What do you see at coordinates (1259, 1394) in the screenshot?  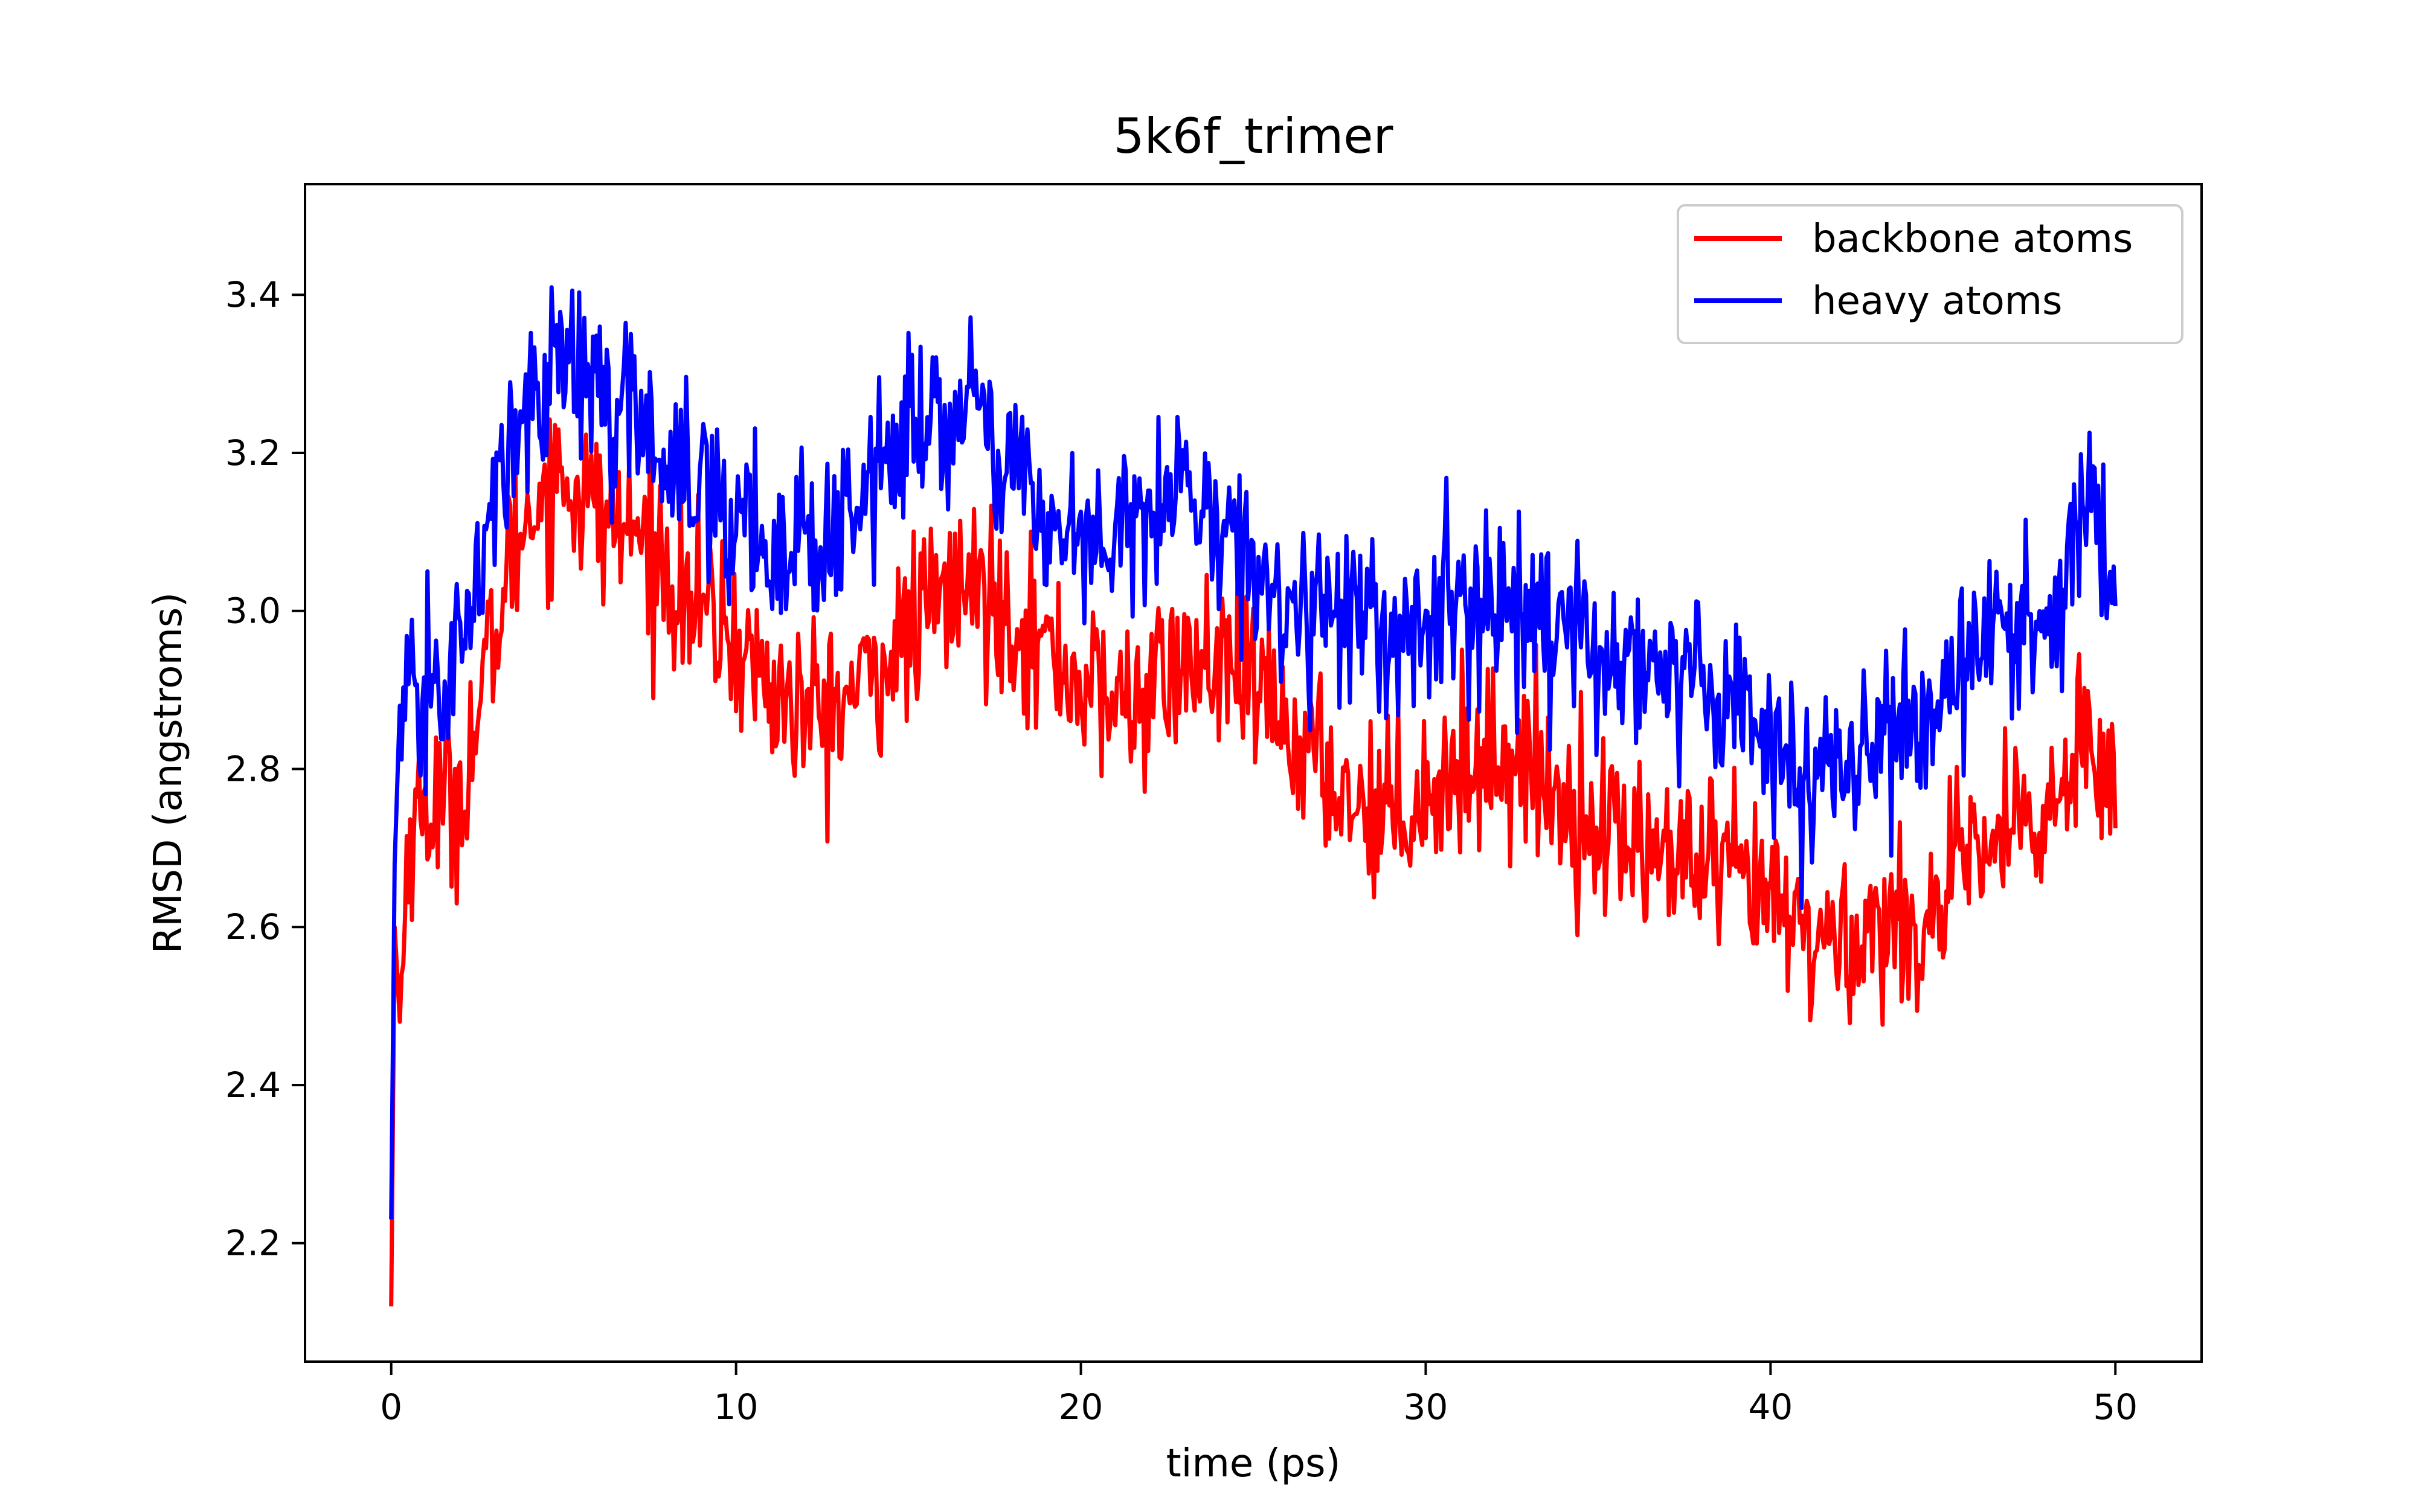 I see `x-axis-ticks: 0 10 20 30 40 50` at bounding box center [1259, 1394].